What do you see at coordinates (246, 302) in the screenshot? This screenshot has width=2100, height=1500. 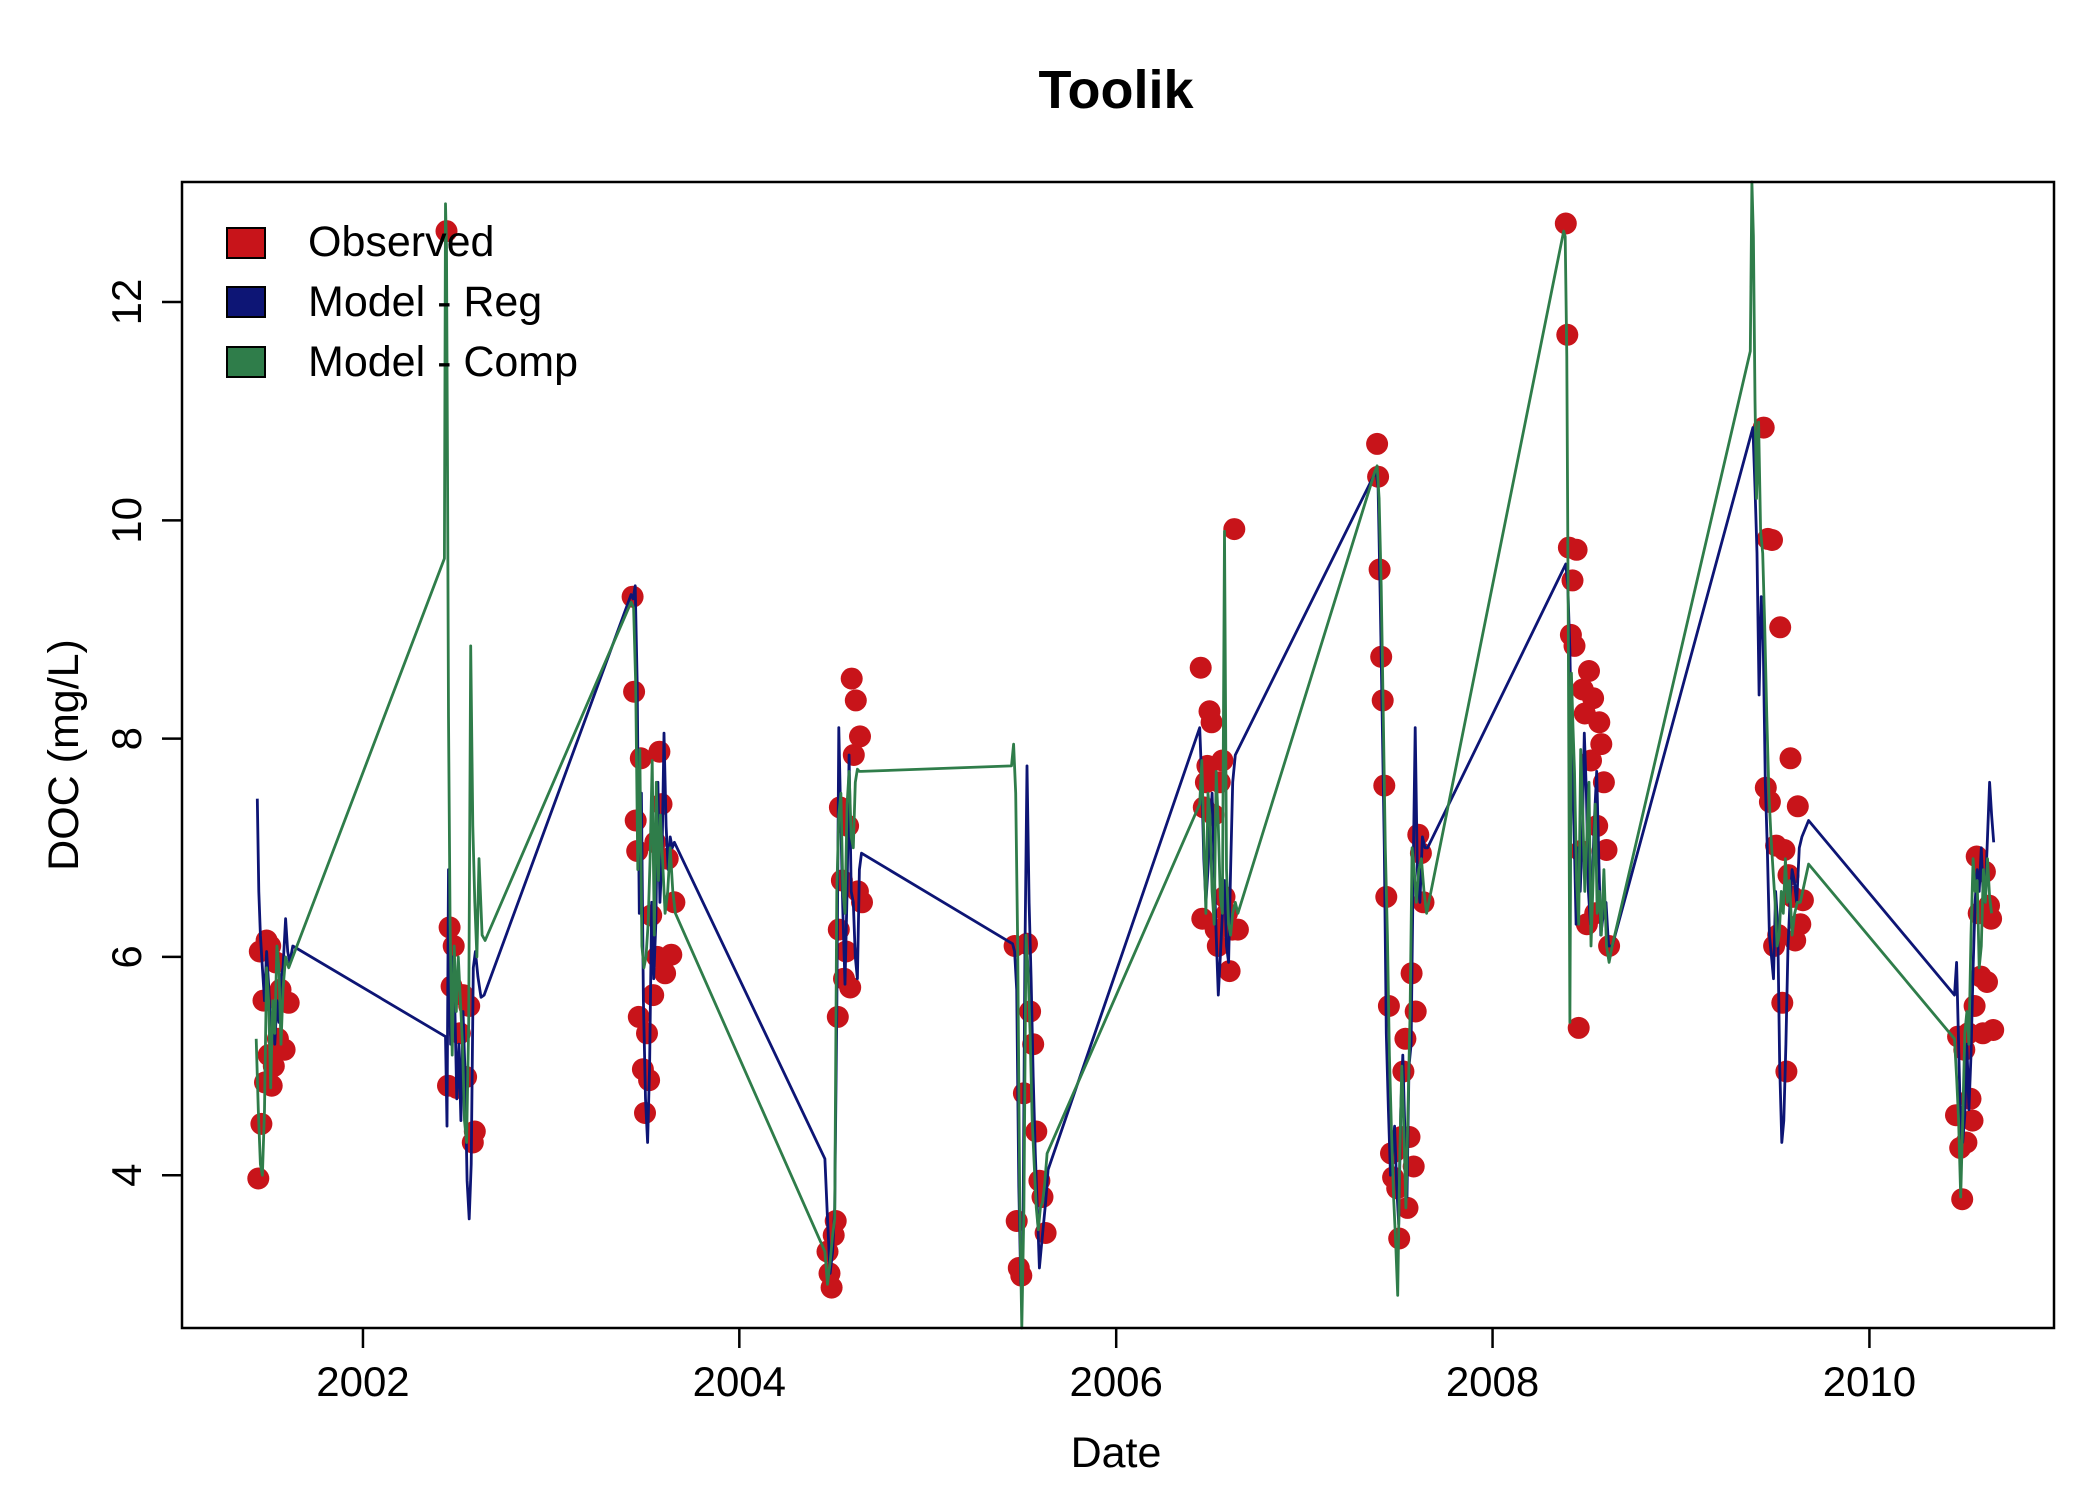 I see `legend-swatch-model-reg` at bounding box center [246, 302].